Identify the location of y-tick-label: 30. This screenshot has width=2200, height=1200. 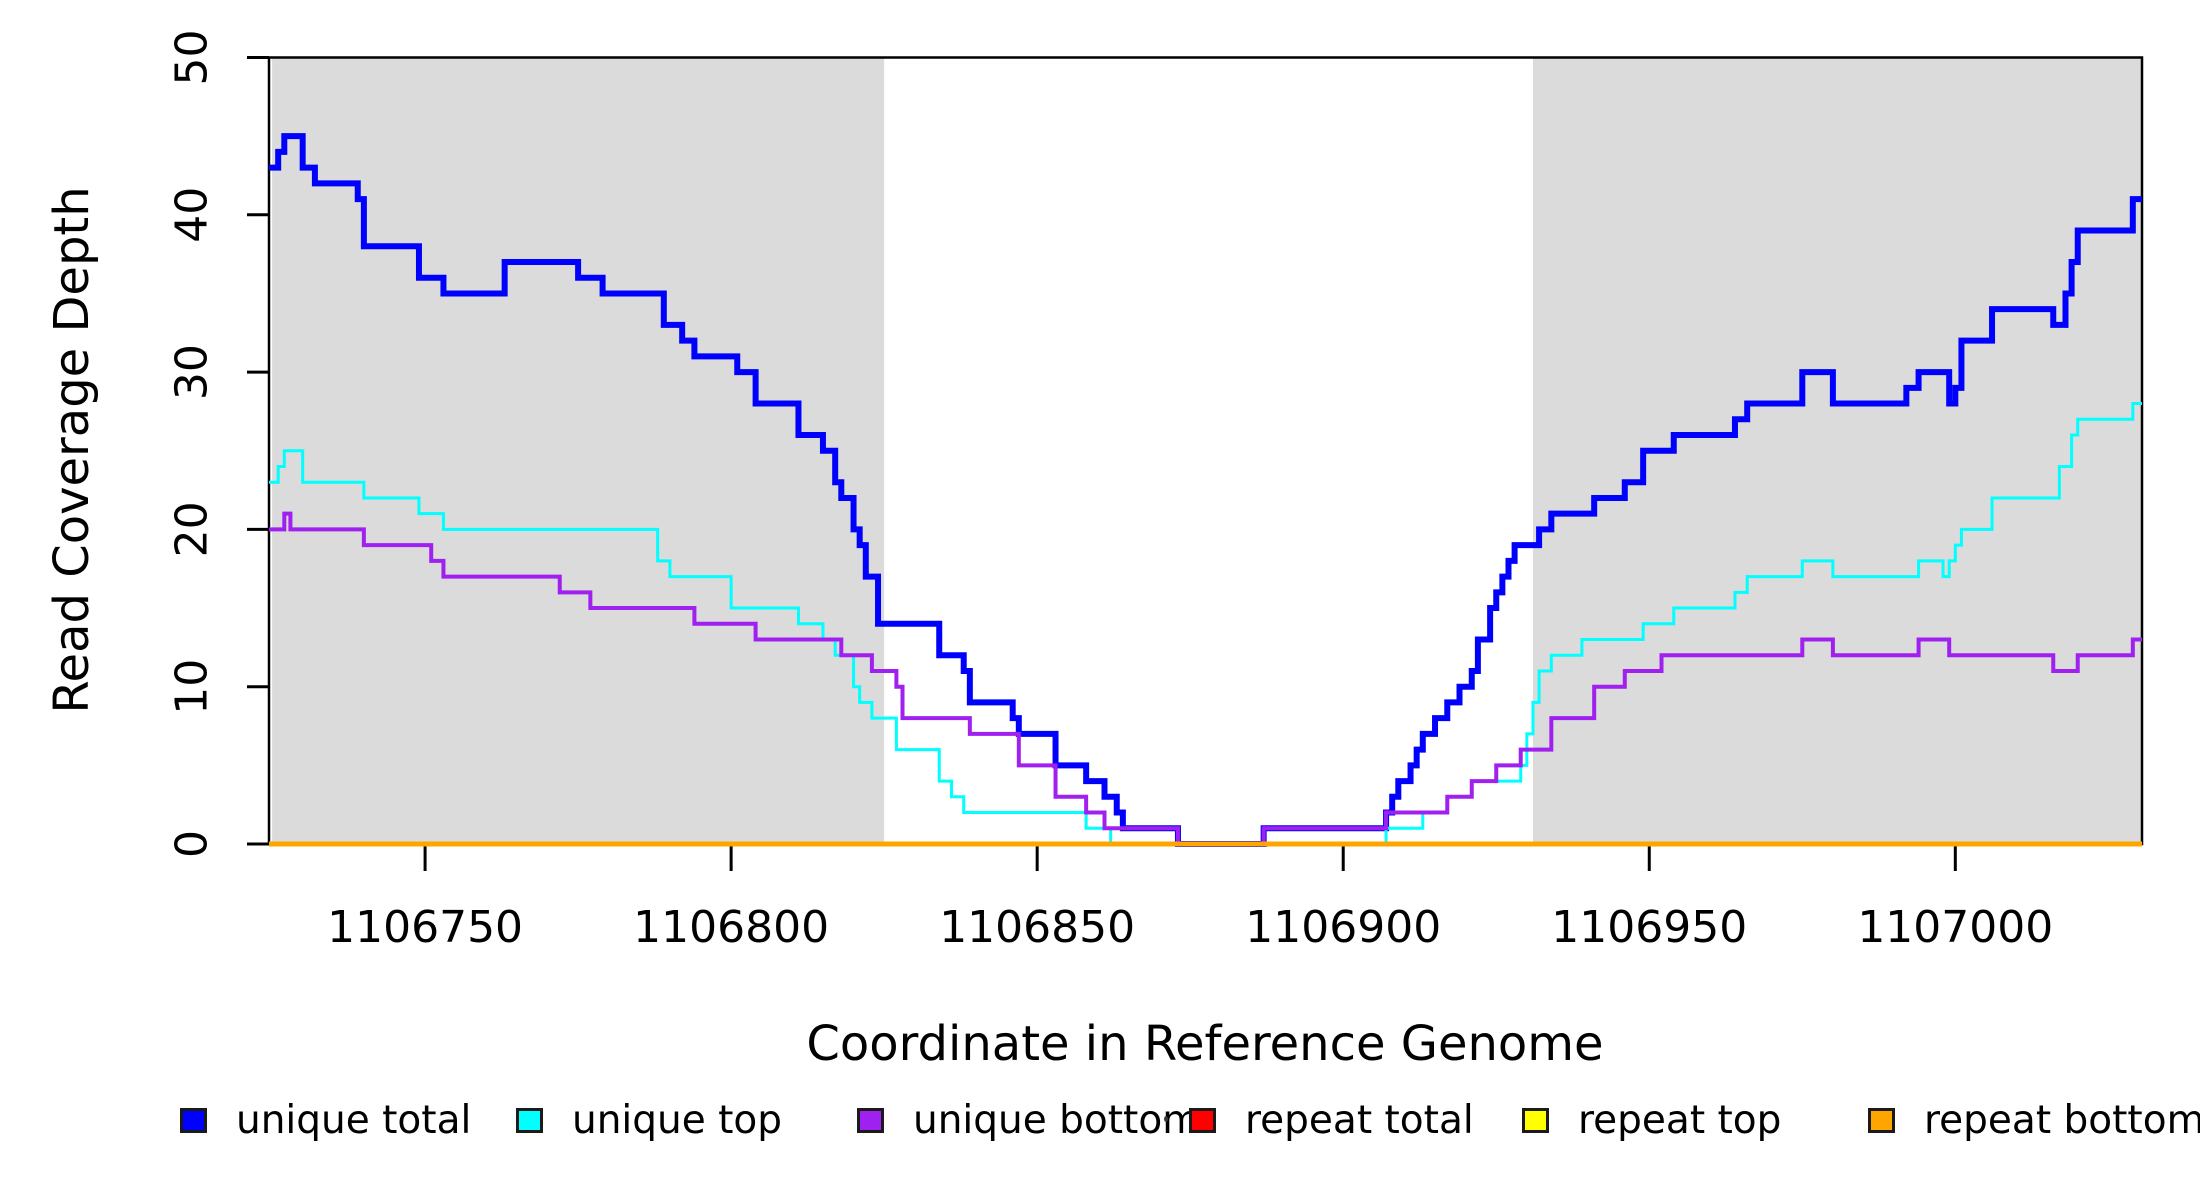
(192, 372).